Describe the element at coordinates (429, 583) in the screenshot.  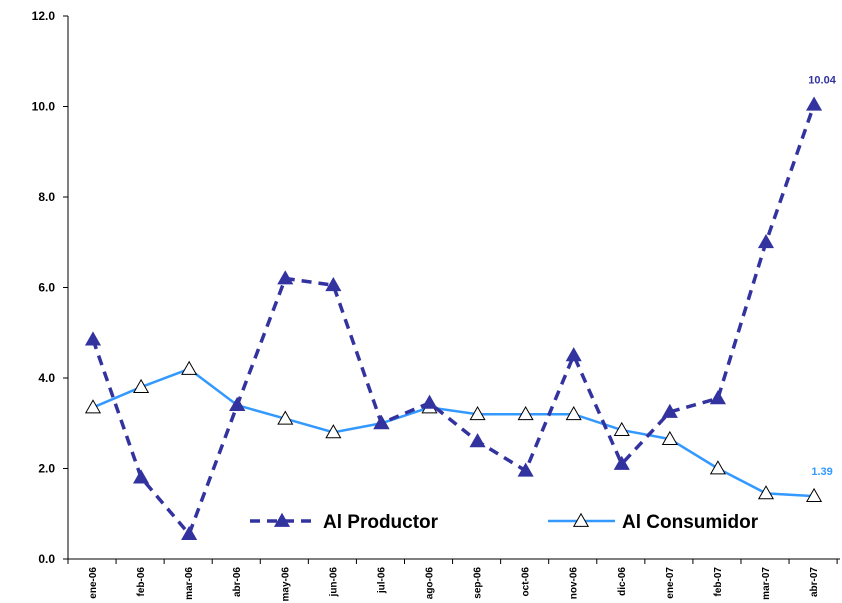
I see `x-tick-label: ago-06` at that location.